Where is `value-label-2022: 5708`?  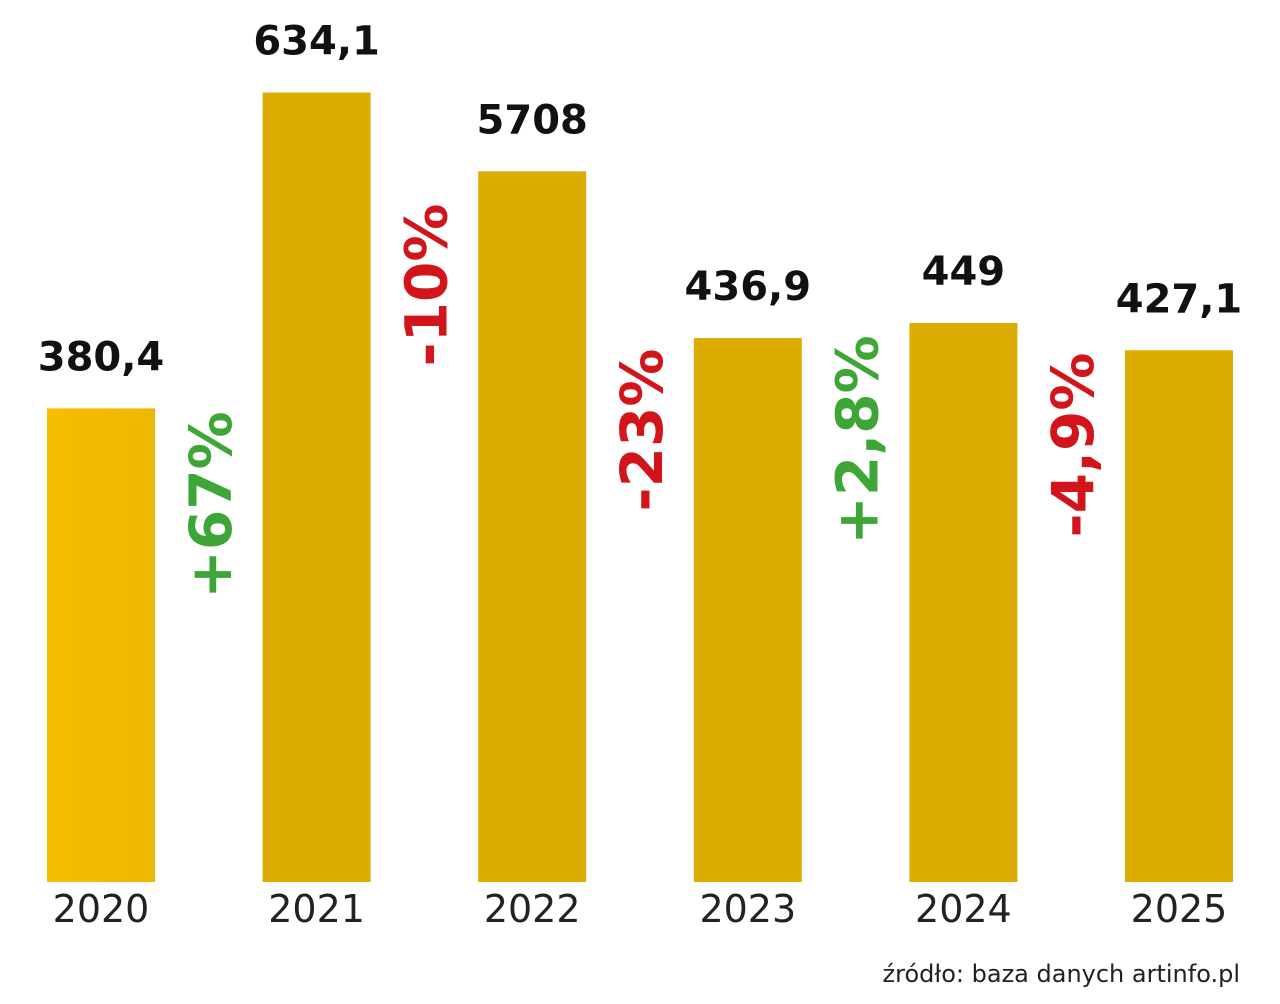 value-label-2022: 5708 is located at coordinates (532, 120).